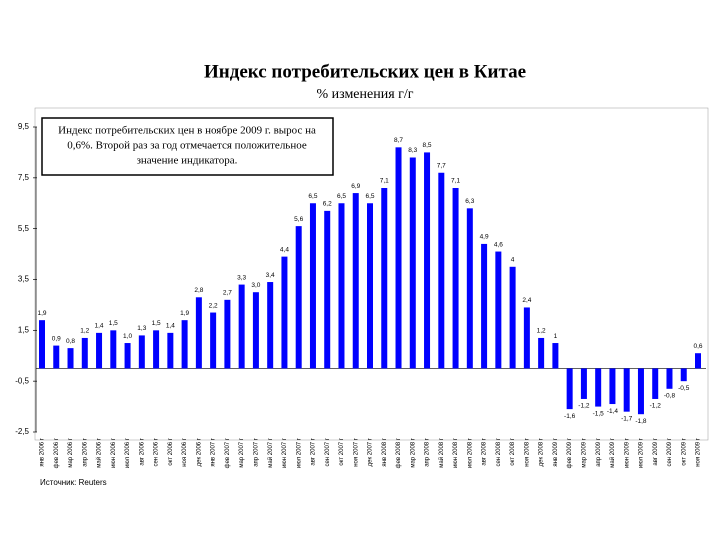 Image resolution: width=720 pixels, height=540 pixels. What do you see at coordinates (256, 452) in the screenshot?
I see `x-tick-label: апр 2007 г` at bounding box center [256, 452].